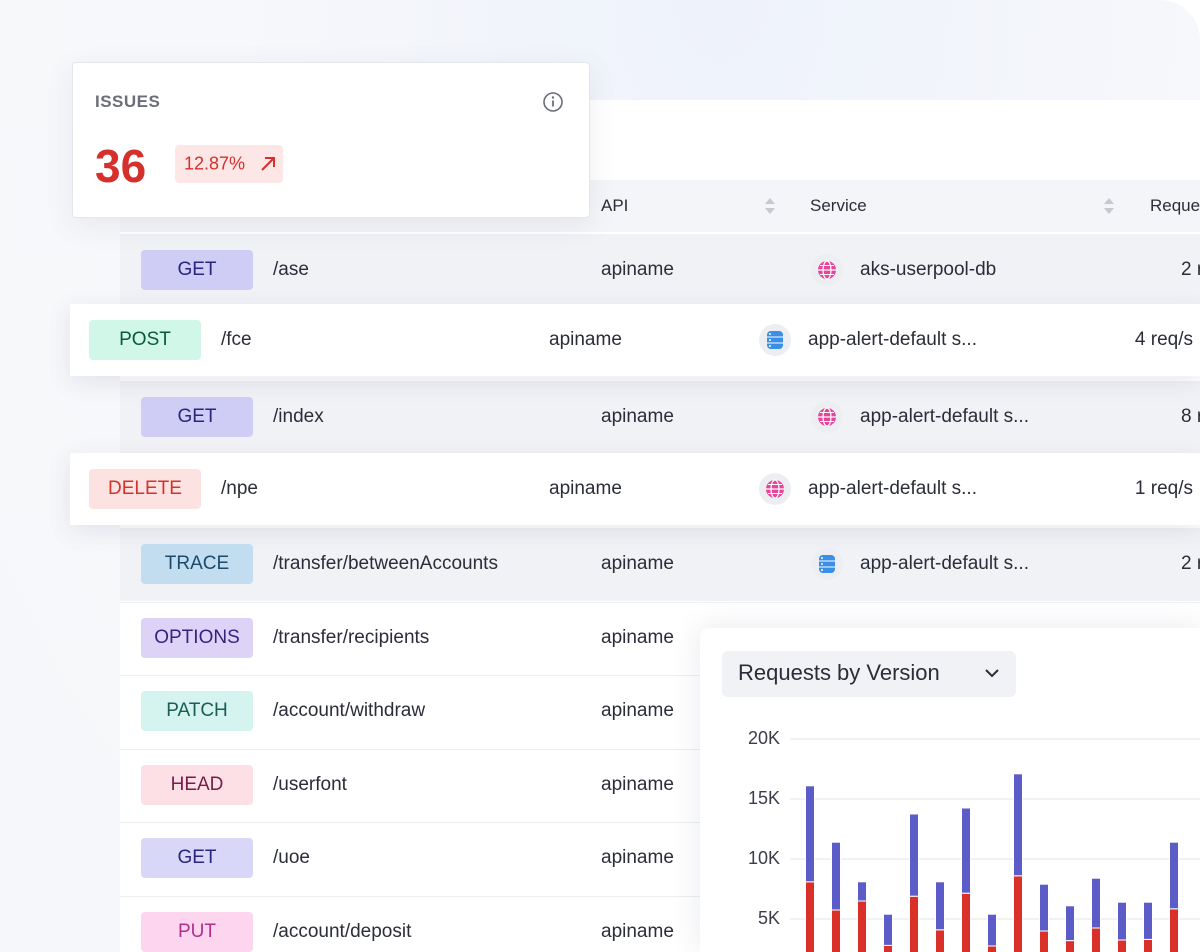  I want to click on method-badge: HEAD, so click(197, 785).